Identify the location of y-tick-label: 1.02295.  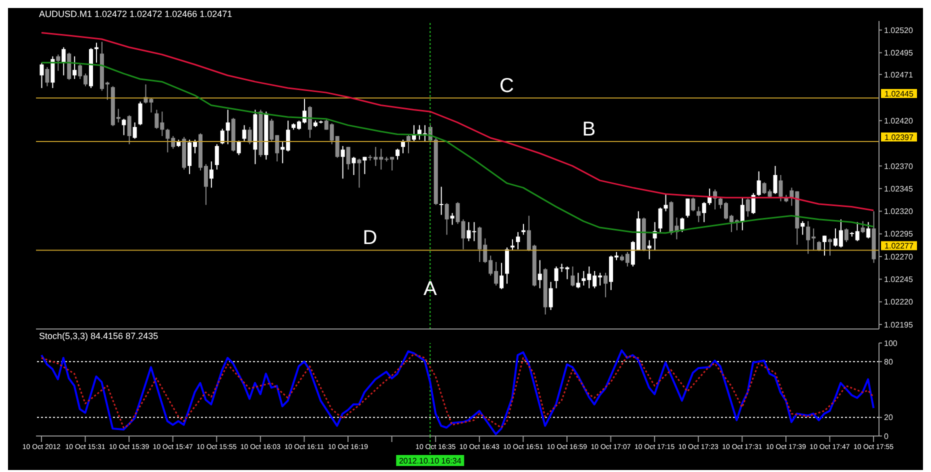
(899, 234).